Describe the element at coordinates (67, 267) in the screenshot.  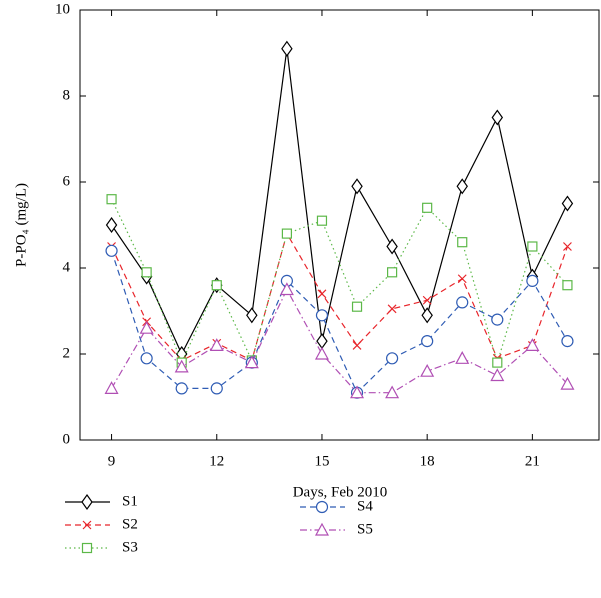
I see `y-tick-label: 4` at that location.